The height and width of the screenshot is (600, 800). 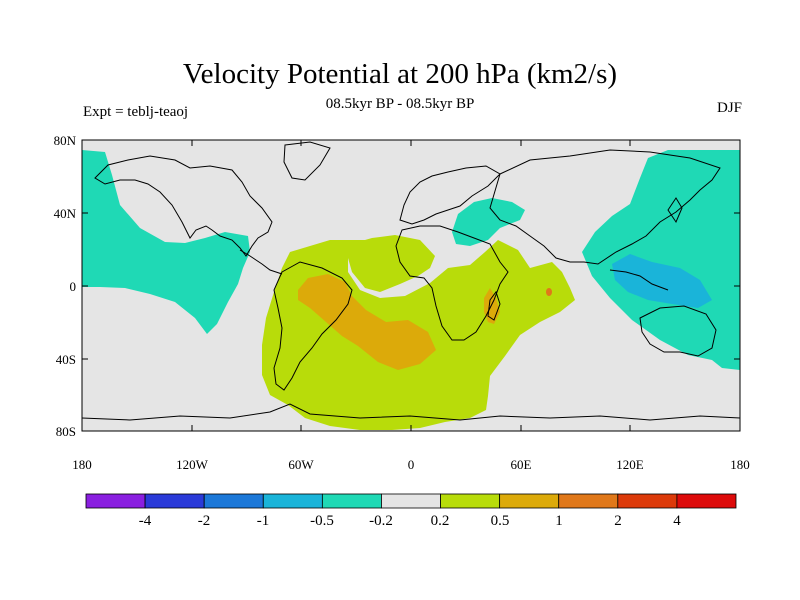 I want to click on coast-japan, so click(x=675, y=210).